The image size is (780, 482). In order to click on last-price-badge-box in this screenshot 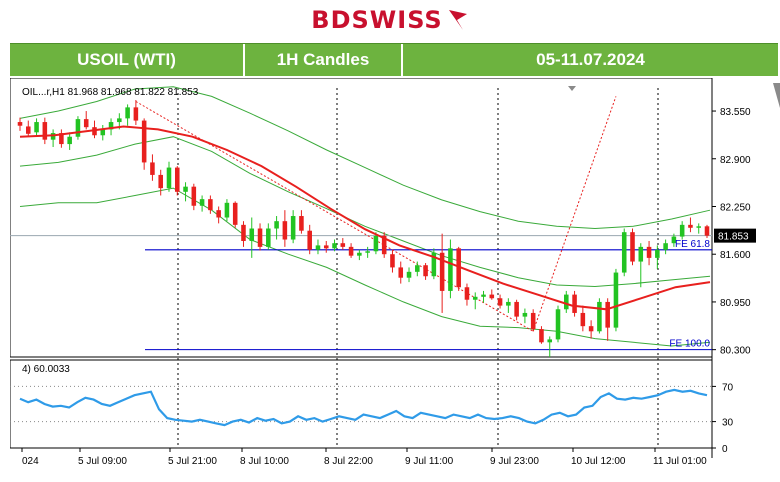, I will do `click(735, 235)`.